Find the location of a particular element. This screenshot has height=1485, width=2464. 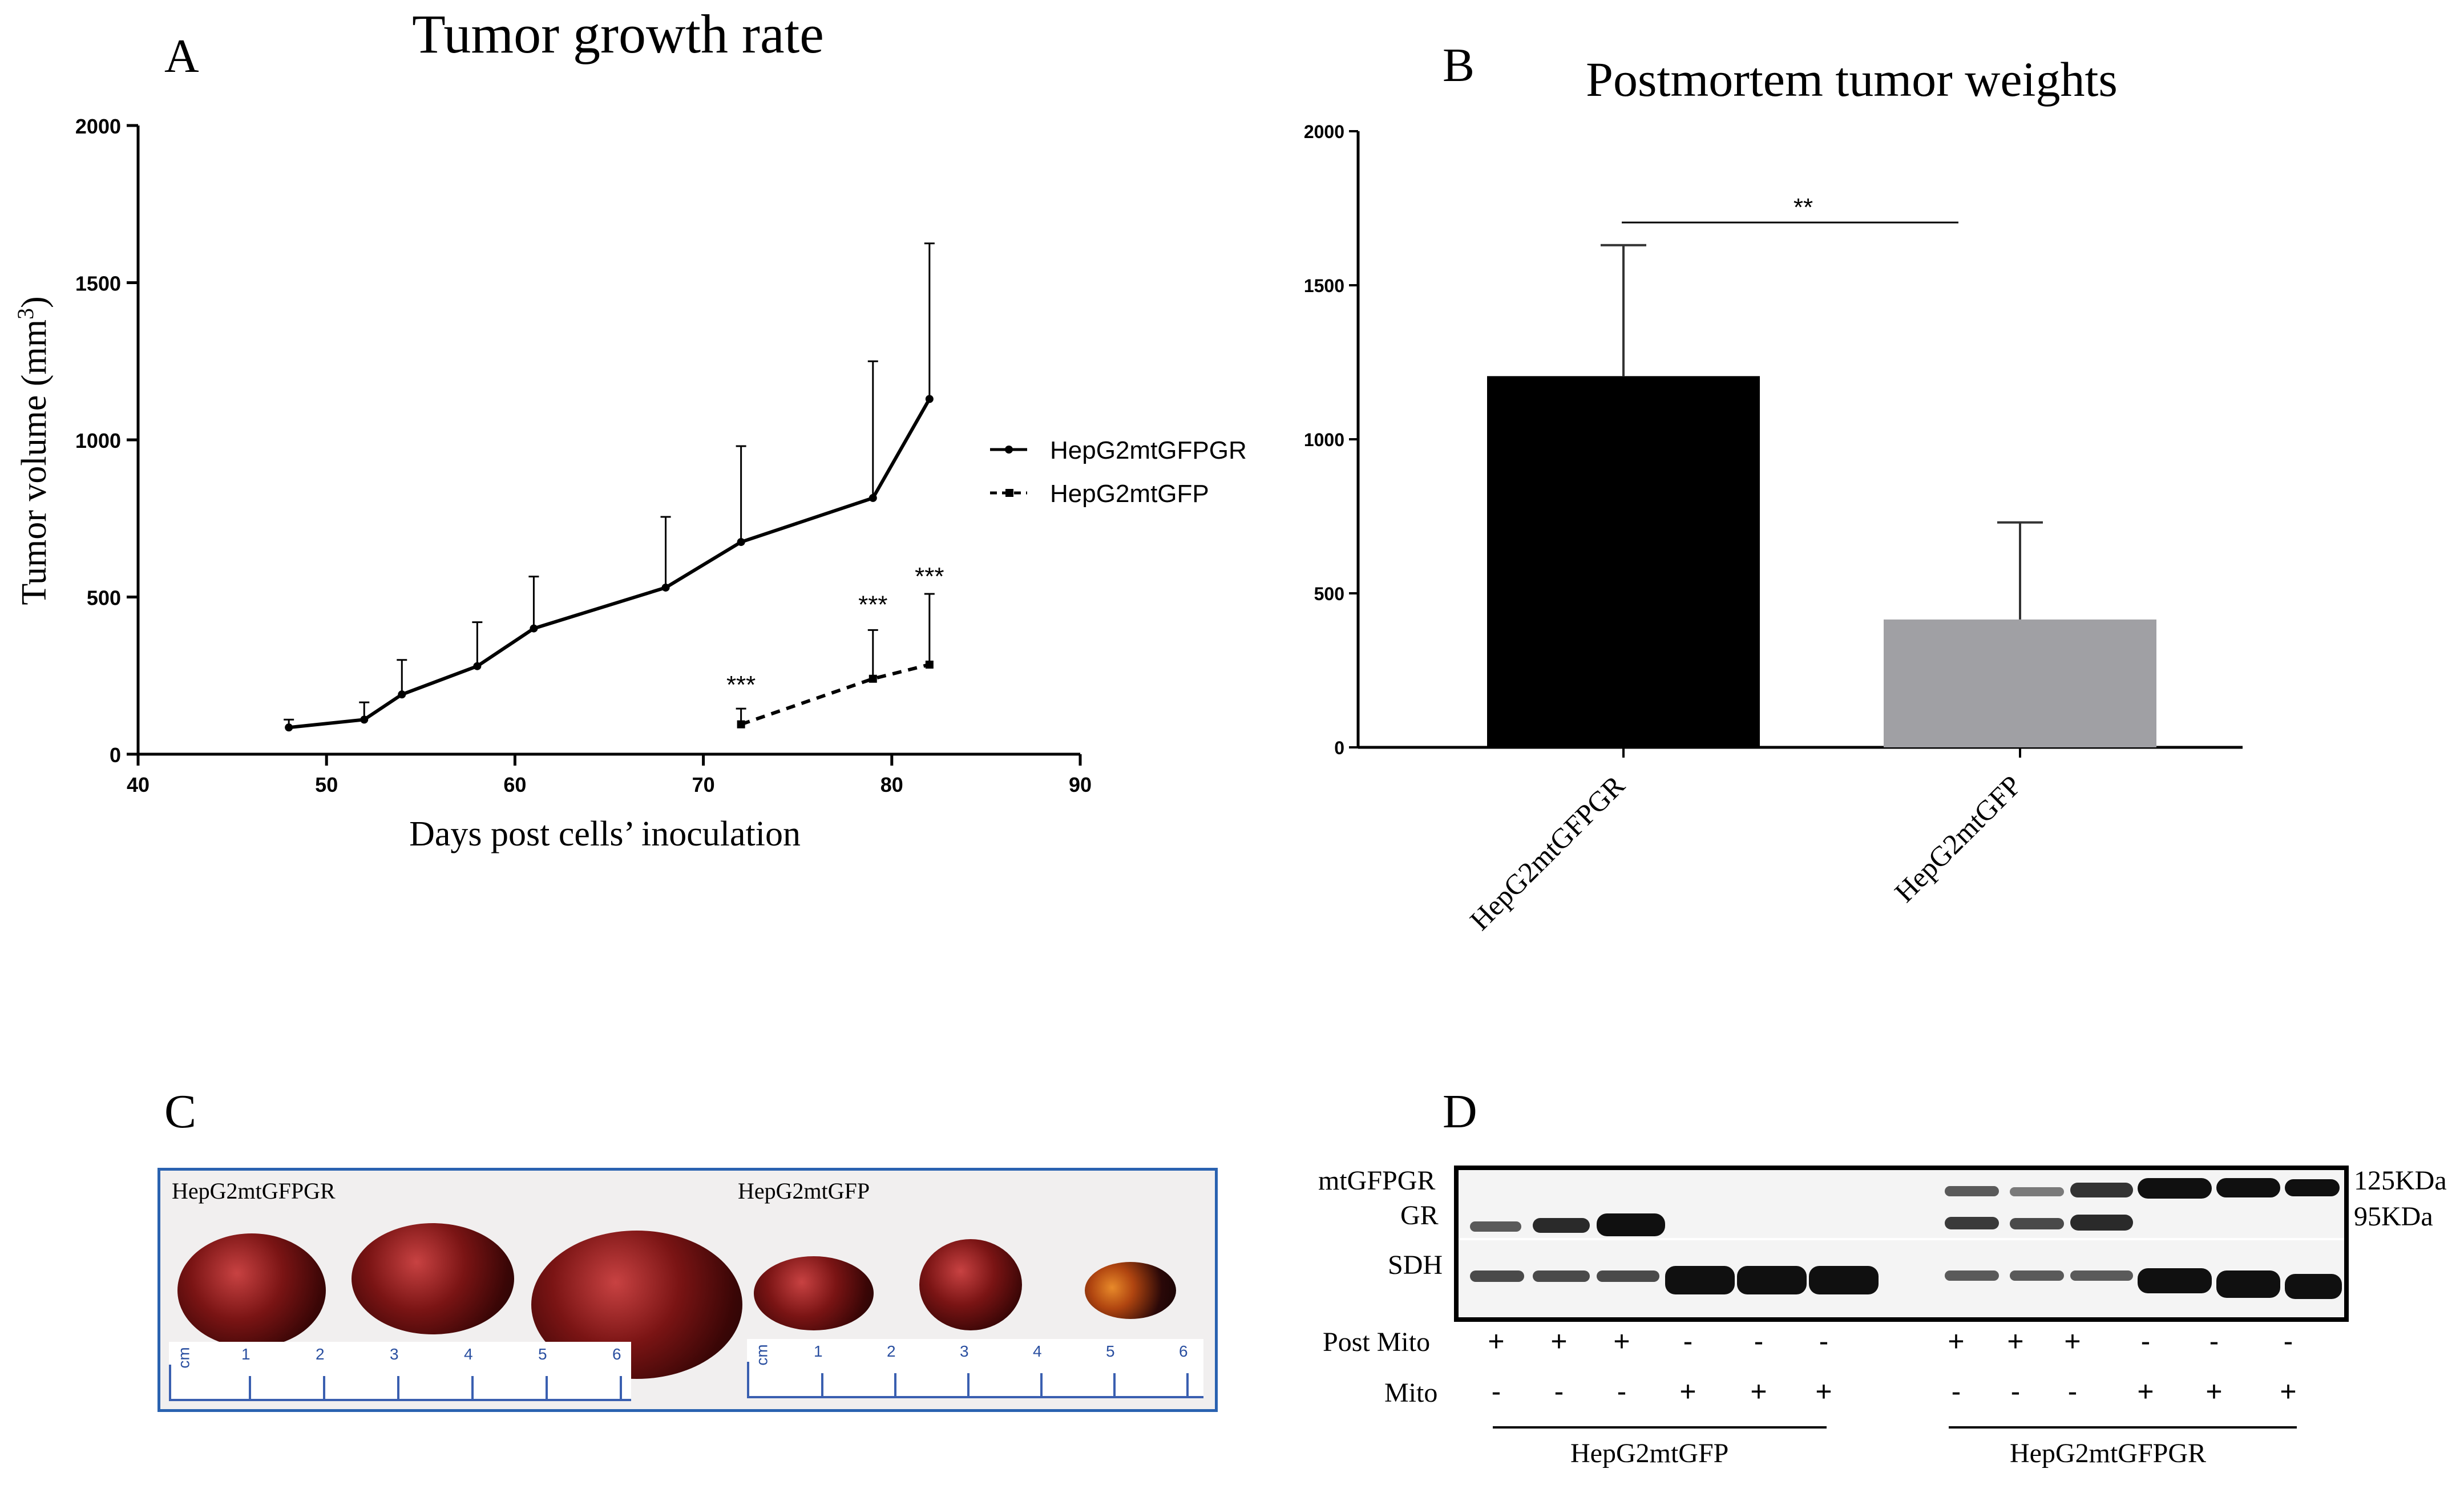

blot-row-mtgfpgr: mtGFPGR is located at coordinates (1377, 1181).